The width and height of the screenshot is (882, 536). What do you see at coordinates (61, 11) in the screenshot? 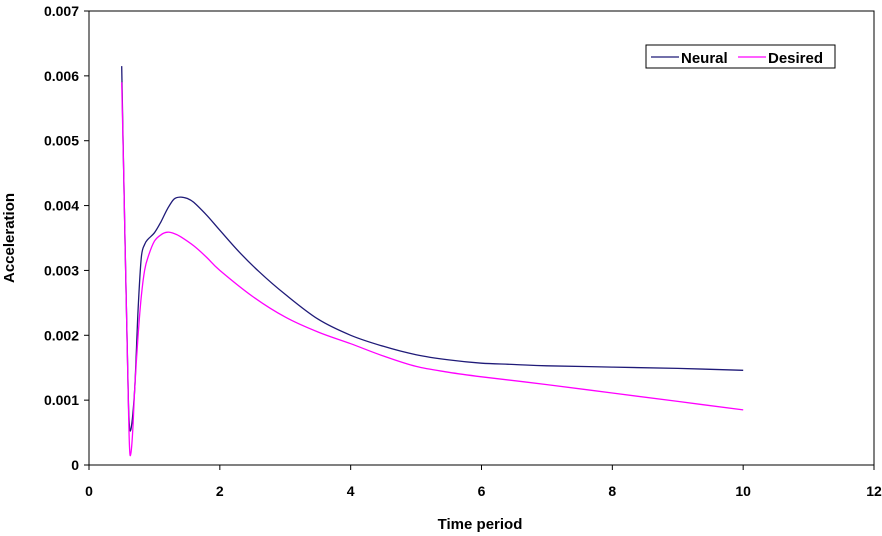
I see `y-tick-label: 0.007` at bounding box center [61, 11].